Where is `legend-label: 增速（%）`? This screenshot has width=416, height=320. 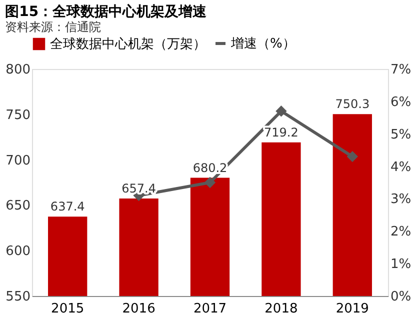 legend-label: 增速（%） is located at coordinates (263, 44).